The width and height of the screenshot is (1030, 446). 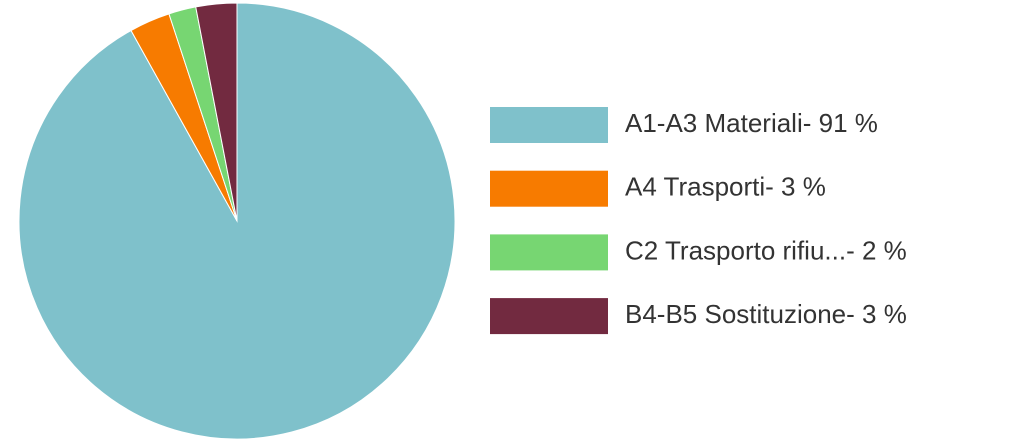 I want to click on pie-slice, so click(x=216, y=112).